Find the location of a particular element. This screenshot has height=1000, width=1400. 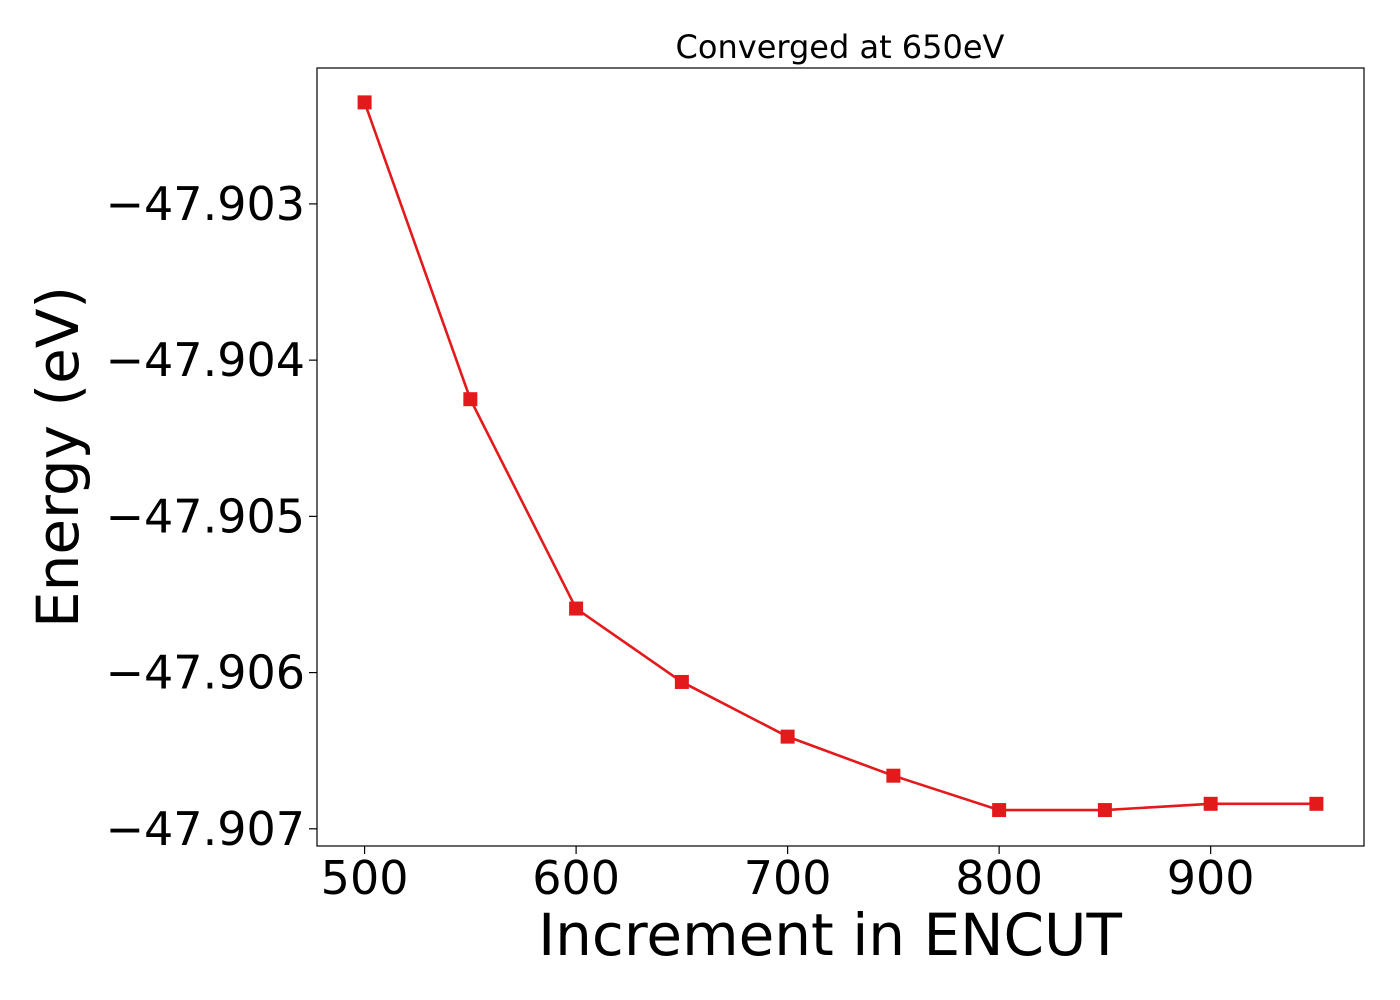

x-axis: 500 600 700 800 900 is located at coordinates (788, 875).